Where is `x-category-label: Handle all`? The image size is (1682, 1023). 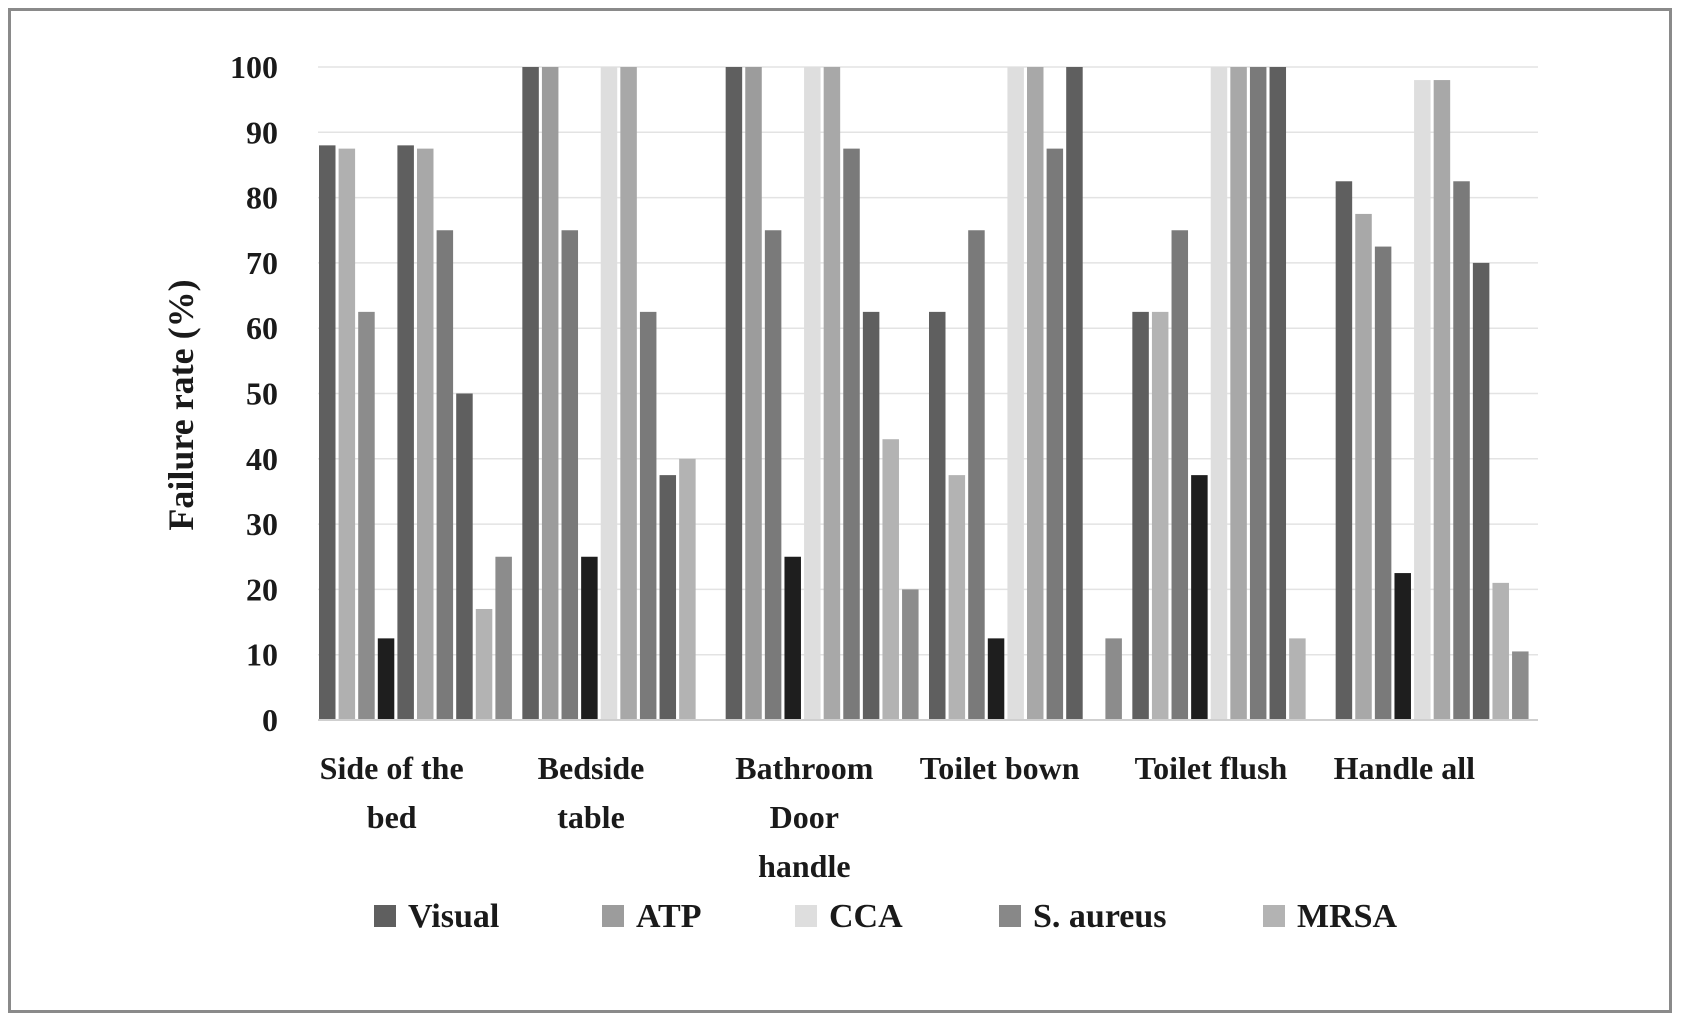 x-category-label: Handle all is located at coordinates (1404, 768).